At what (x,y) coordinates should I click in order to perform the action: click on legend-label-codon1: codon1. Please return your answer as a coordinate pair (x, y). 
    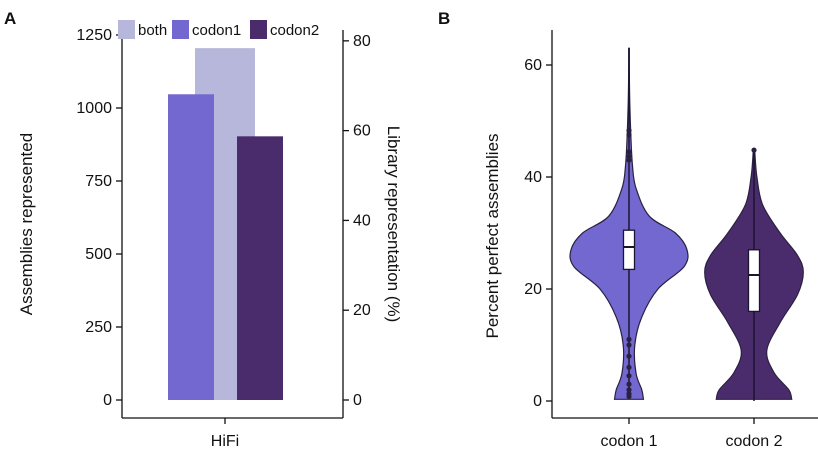
    Looking at the image, I should click on (216, 30).